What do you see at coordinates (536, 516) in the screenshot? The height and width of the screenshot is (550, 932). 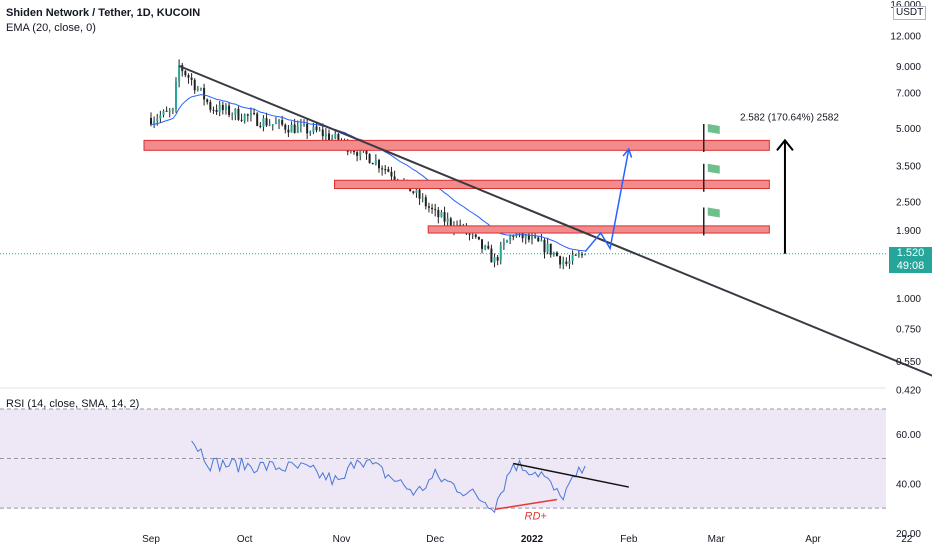 I see `divergence-label: RD+` at bounding box center [536, 516].